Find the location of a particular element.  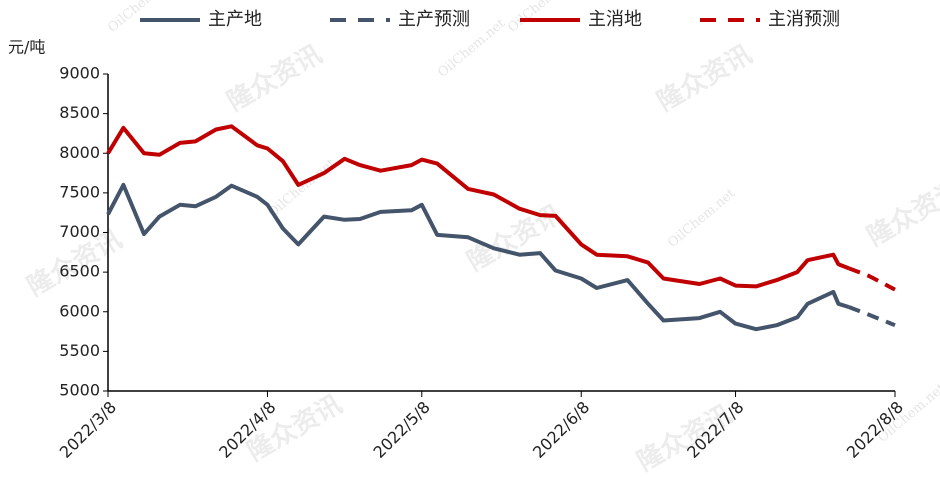

y-tick-label: 8000 is located at coordinates (79, 152).